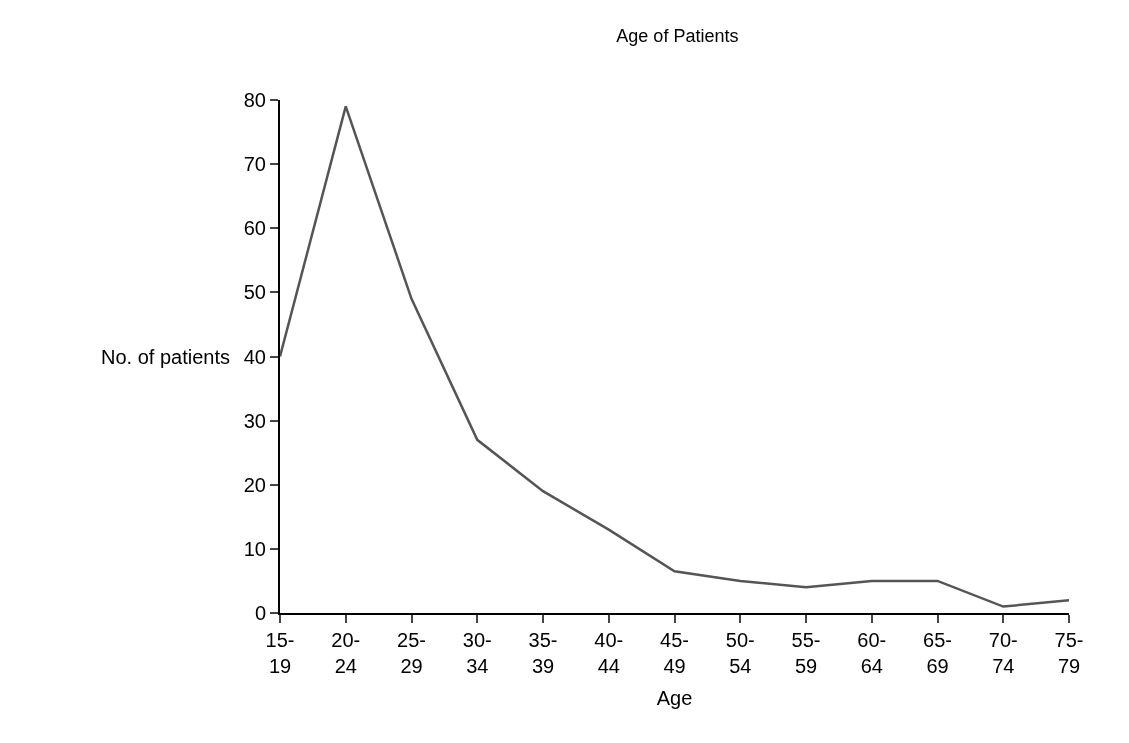 This screenshot has height=743, width=1129. What do you see at coordinates (677, 36) in the screenshot?
I see `chart-title: Age of Patients` at bounding box center [677, 36].